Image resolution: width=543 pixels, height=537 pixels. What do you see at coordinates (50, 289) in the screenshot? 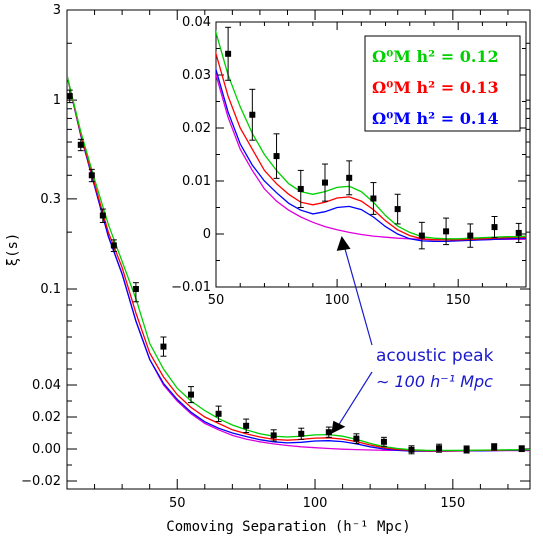
I see `y-tick-label: 0.1` at bounding box center [50, 289].